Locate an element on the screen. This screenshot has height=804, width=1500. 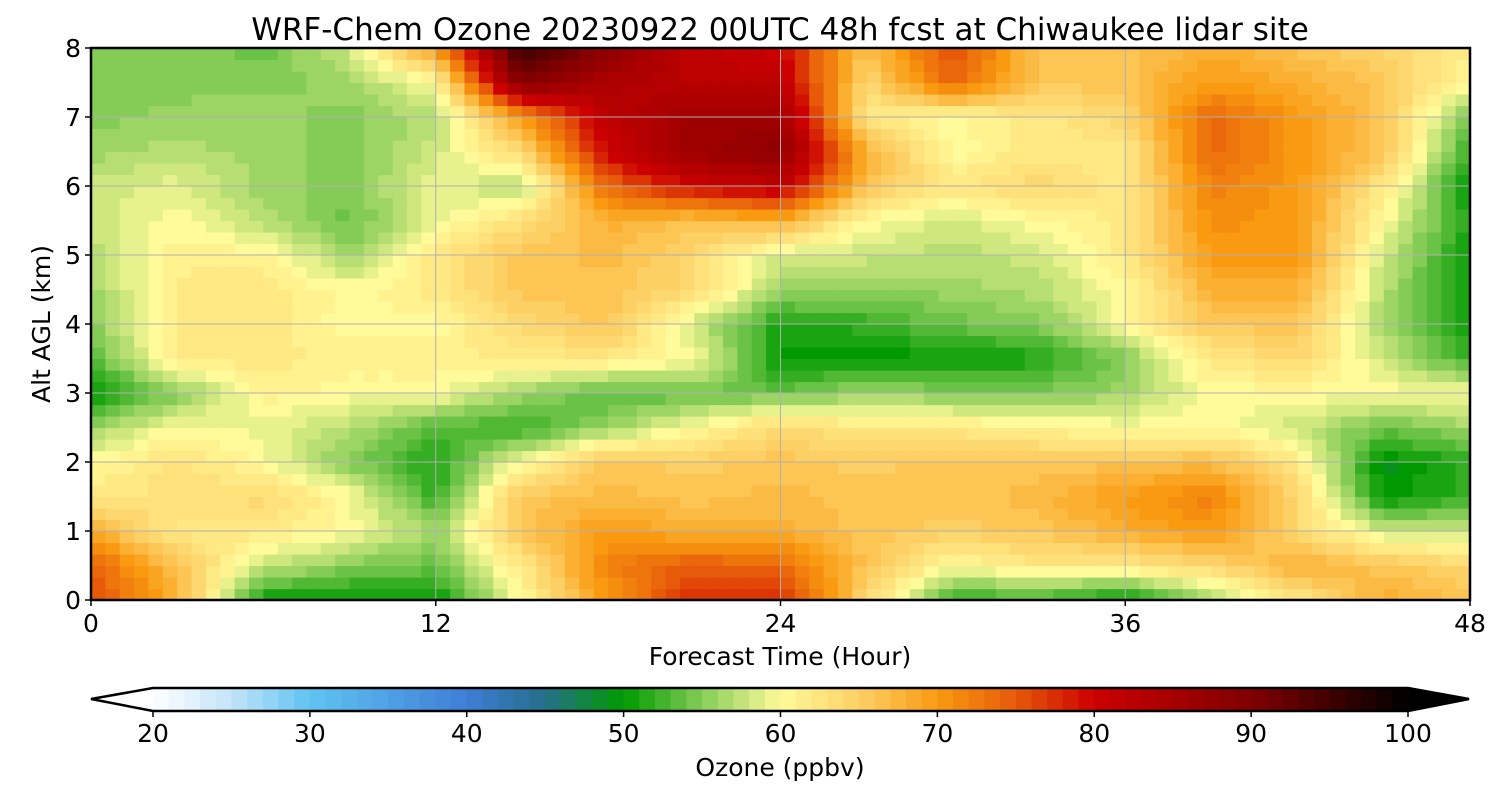
colorbar-swatch is located at coordinates (757, 699).